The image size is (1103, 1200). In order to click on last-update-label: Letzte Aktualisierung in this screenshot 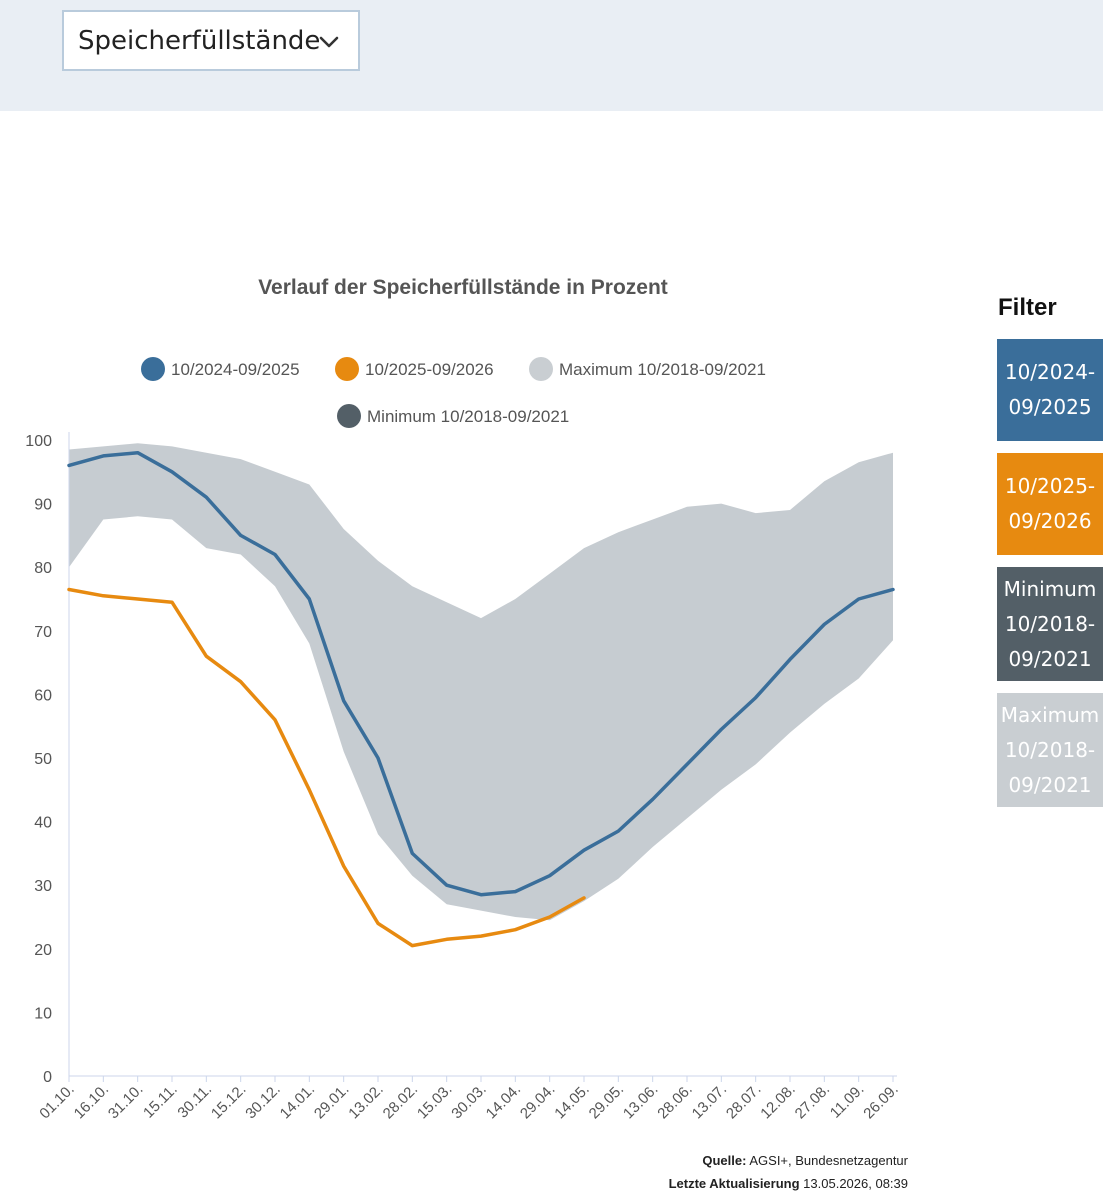, I will do `click(734, 1183)`.